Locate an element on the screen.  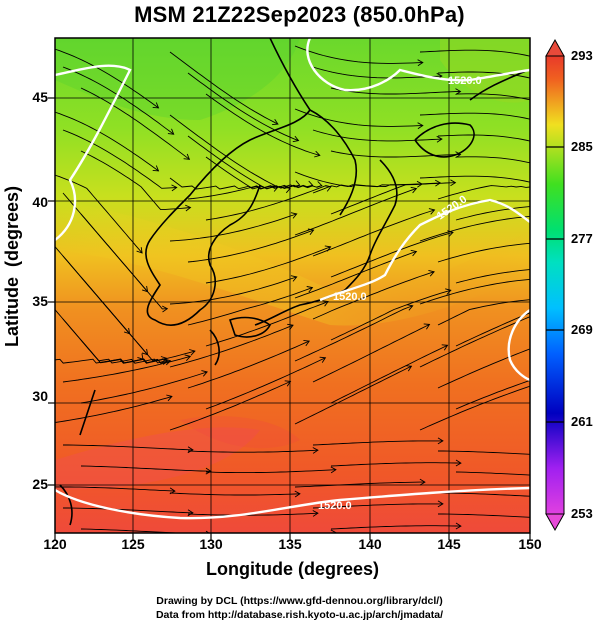
colorbar-tick-label: 253 is located at coordinates (582, 513).